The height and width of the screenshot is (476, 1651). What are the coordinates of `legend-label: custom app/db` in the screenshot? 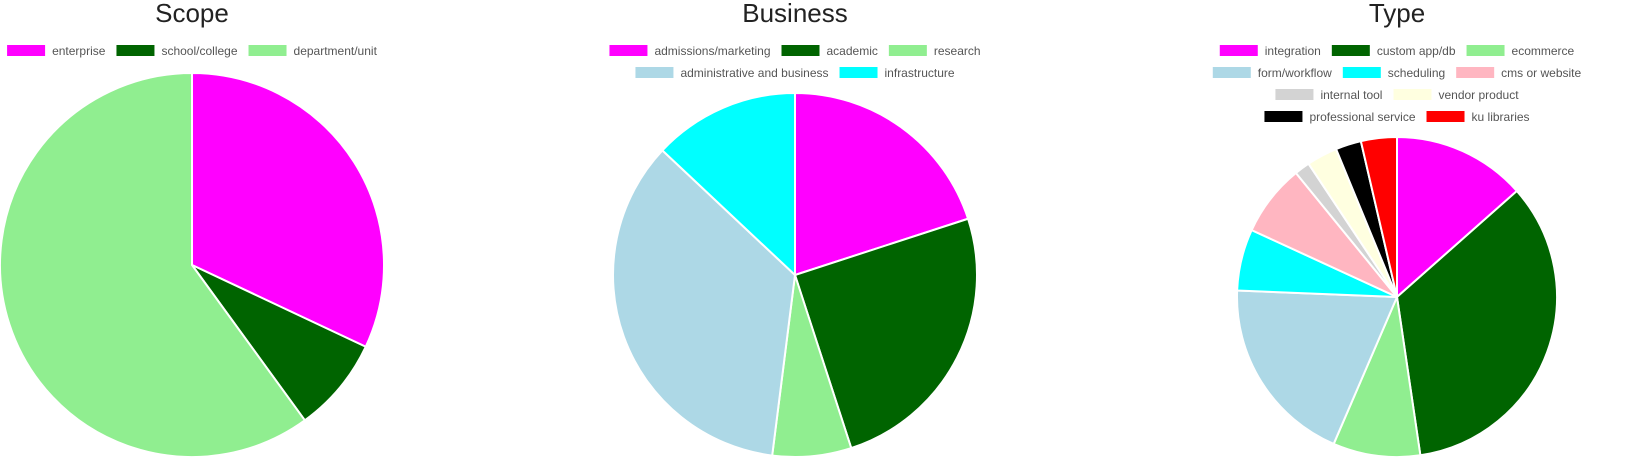 It's located at (1416, 51).